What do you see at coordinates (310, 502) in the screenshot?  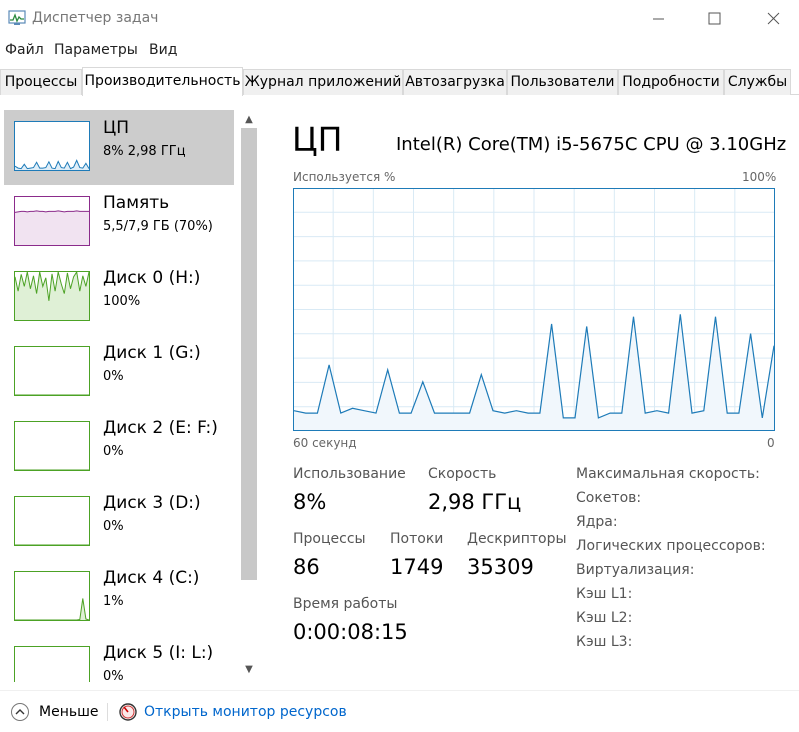 I see `usage-value: 8%` at bounding box center [310, 502].